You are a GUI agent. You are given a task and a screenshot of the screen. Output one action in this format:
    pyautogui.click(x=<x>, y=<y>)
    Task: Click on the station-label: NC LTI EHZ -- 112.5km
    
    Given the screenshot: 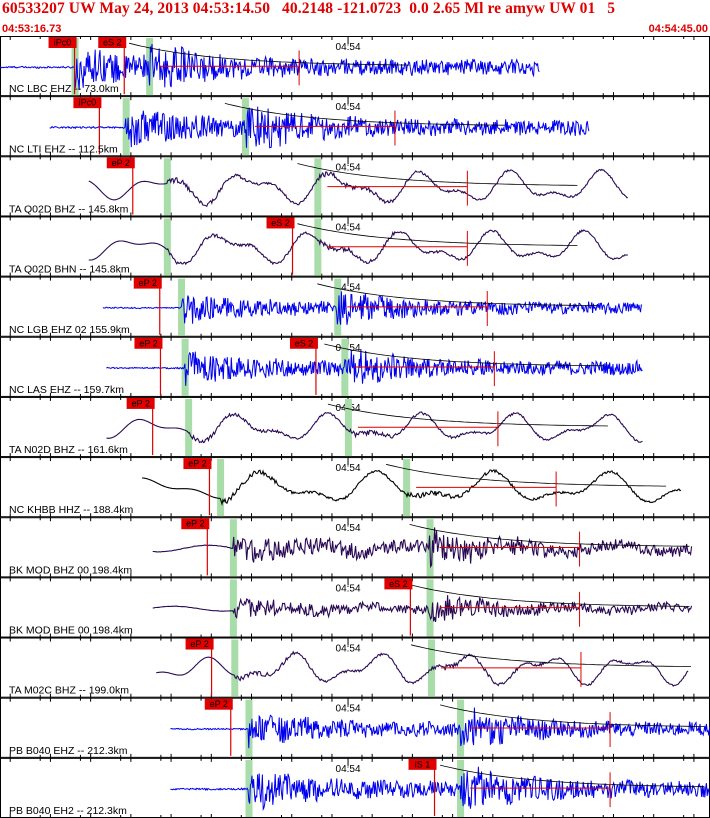 What is the action you would take?
    pyautogui.click(x=63, y=149)
    